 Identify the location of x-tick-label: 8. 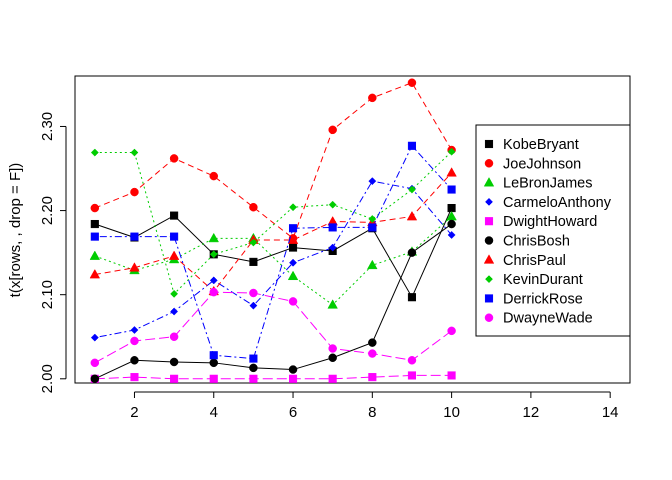
(372, 412).